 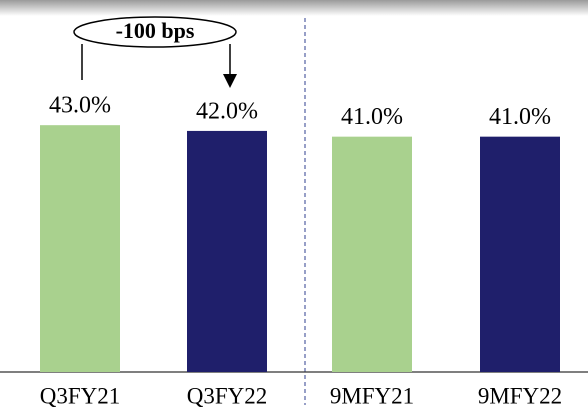 I want to click on x-tick-label: Q3FY21, so click(x=80, y=395).